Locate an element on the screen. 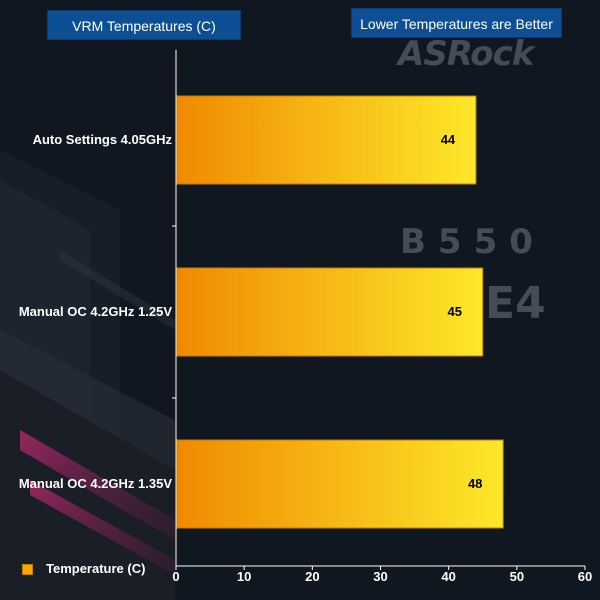  x-tick-label: 20 is located at coordinates (312, 576).